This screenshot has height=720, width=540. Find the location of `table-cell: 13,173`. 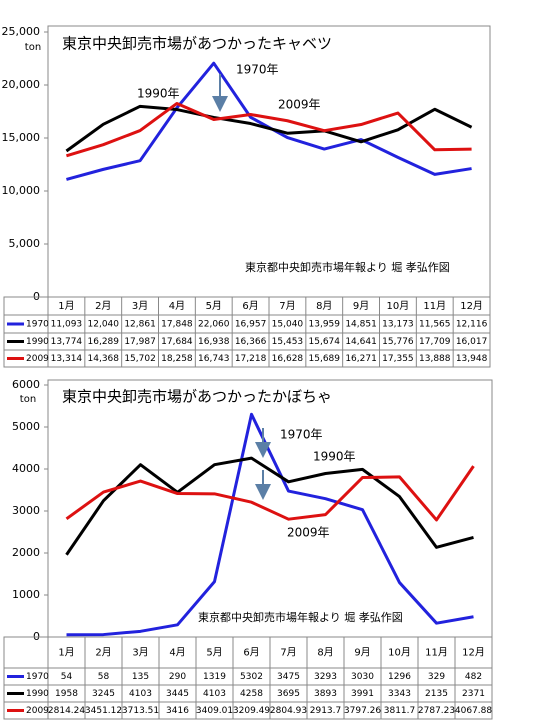

table-cell: 13,173 is located at coordinates (398, 325).